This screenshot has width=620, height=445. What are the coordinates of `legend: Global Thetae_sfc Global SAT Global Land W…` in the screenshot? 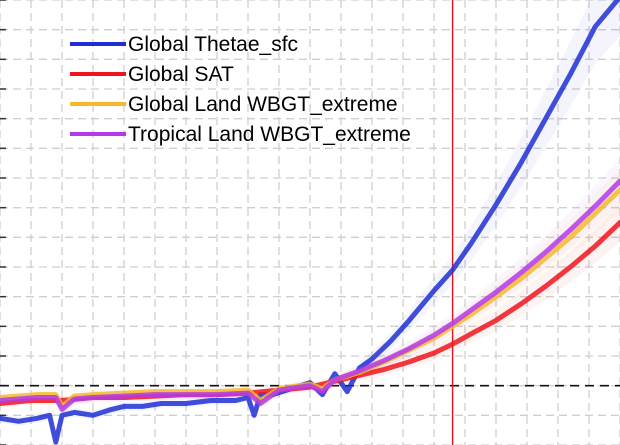 It's located at (240, 89).